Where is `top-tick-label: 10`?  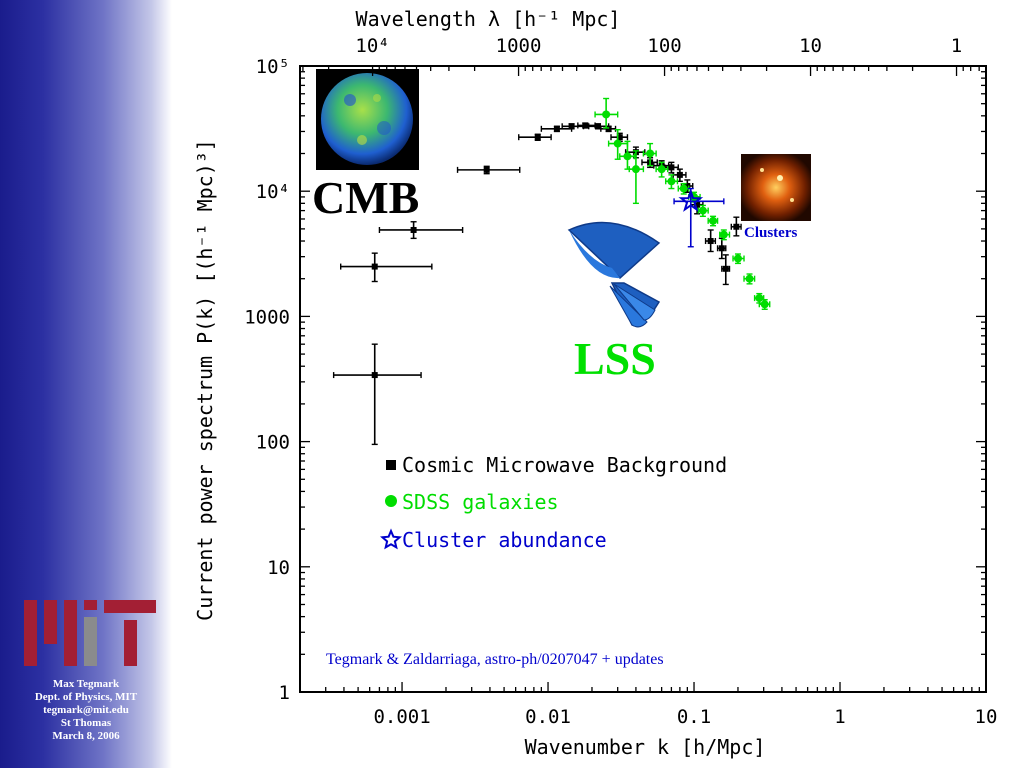 top-tick-label: 10 is located at coordinates (810, 46).